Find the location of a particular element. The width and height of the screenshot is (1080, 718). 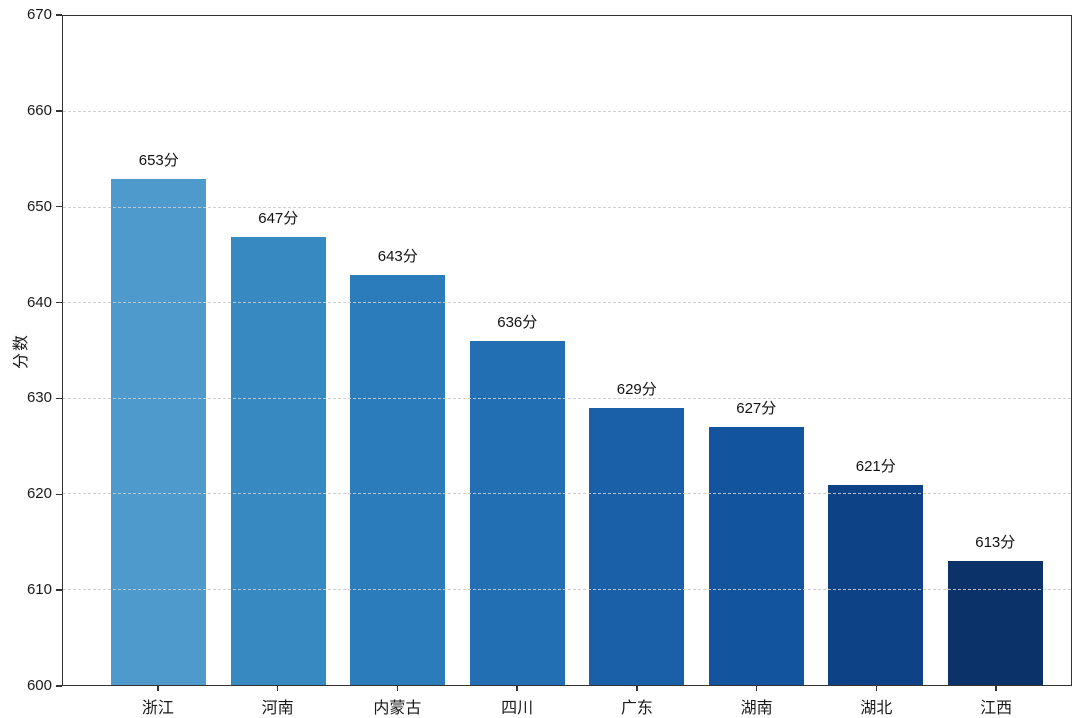

x-tick-label-江西: 江西 is located at coordinates (996, 708).